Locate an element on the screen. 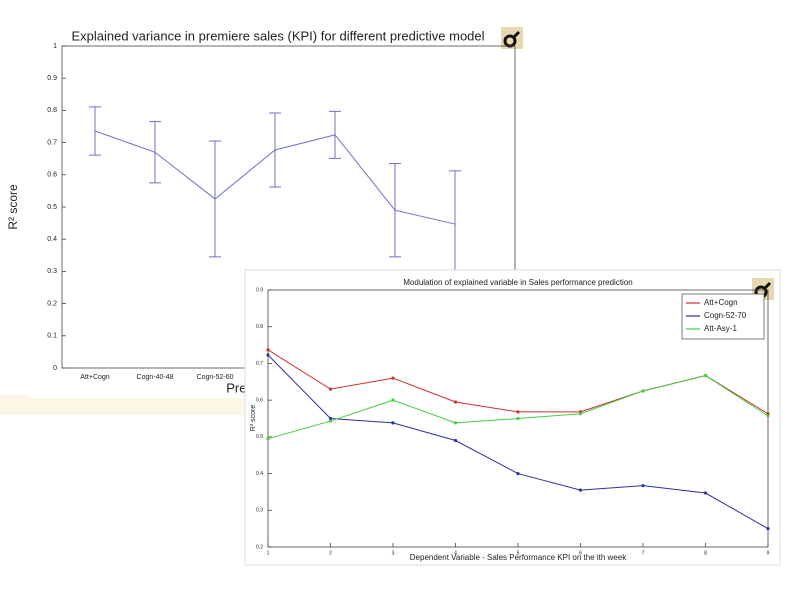 Image resolution: width=800 pixels, height=600 pixels. legend-label: Att+Cogn is located at coordinates (721, 302).